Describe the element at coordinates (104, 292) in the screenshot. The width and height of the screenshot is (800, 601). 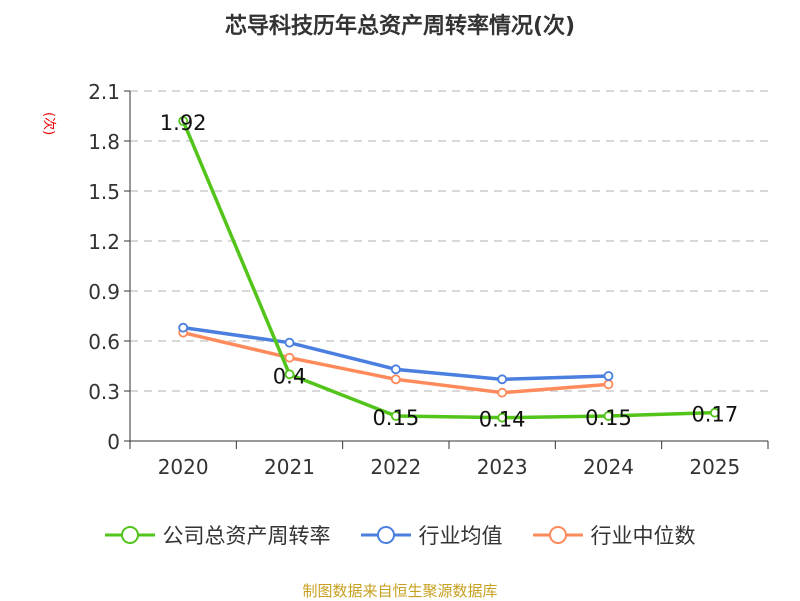
I see `y-tick-label: 0.9` at that location.